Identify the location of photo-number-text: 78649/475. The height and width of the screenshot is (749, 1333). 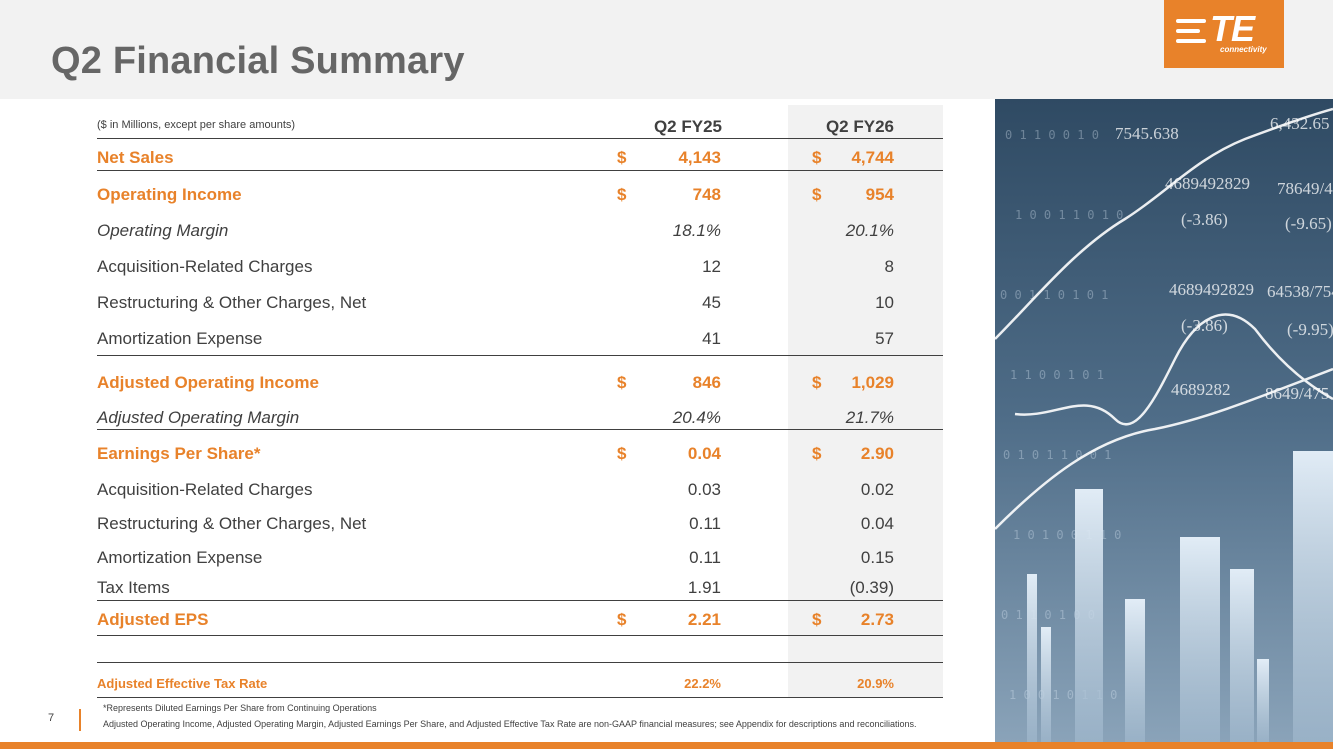
(1305, 188).